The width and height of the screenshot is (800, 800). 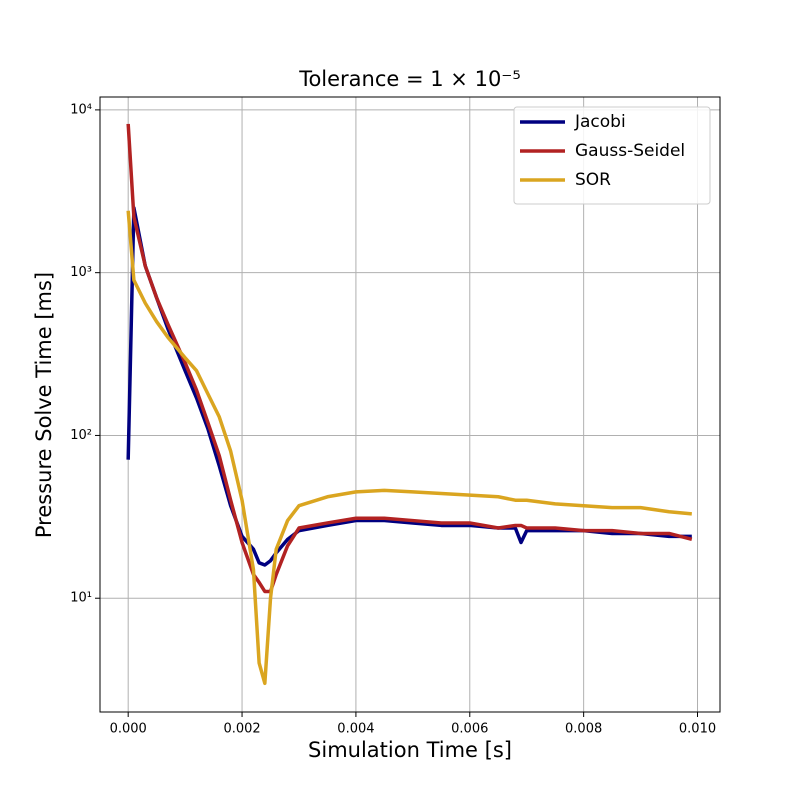 What do you see at coordinates (409, 79) in the screenshot?
I see `chart-title: Tolerance = 1 × 10⁻⁵` at bounding box center [409, 79].